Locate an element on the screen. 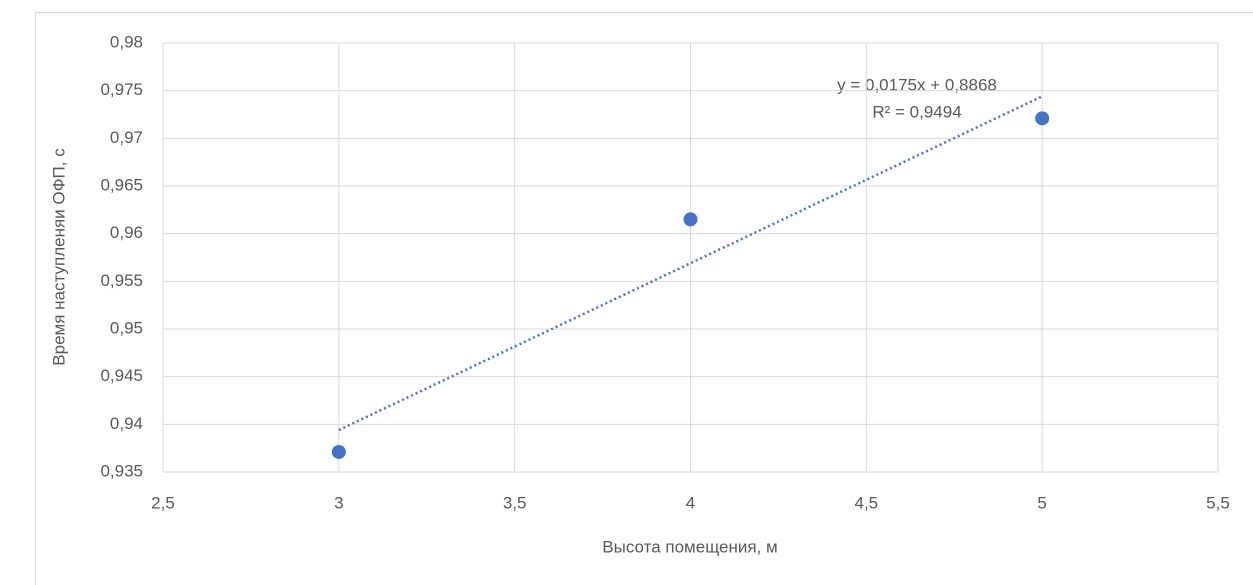 This screenshot has width=1253, height=585. y-axis-title: Время наступленяи ОФП, с is located at coordinates (58, 257).